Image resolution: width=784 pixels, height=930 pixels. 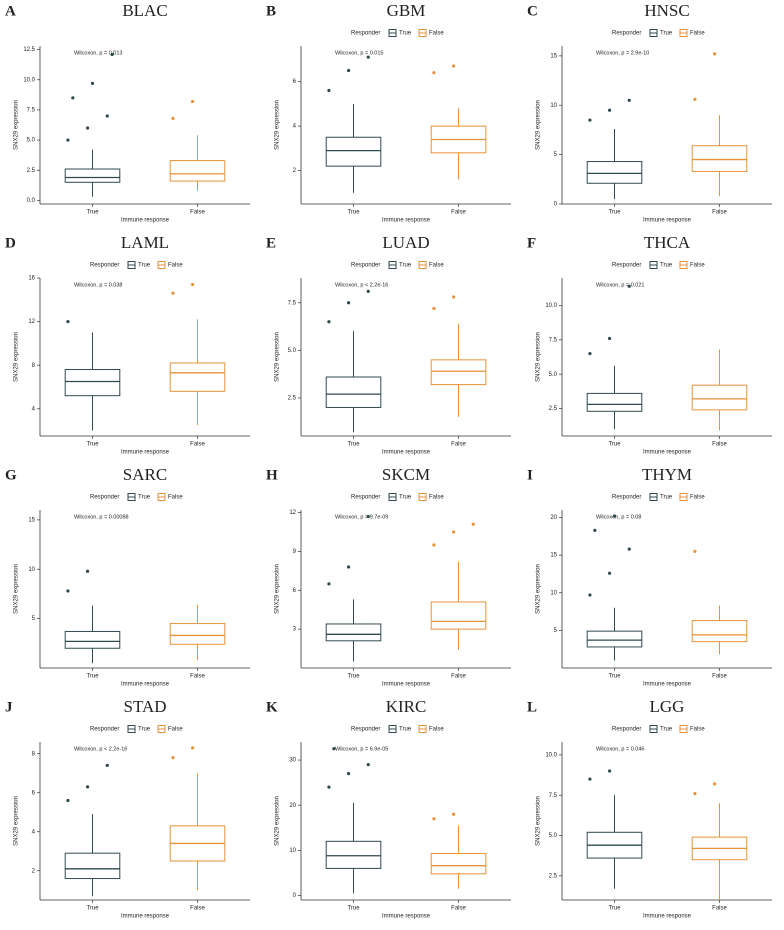 I want to click on panel-label: F, so click(x=531, y=243).